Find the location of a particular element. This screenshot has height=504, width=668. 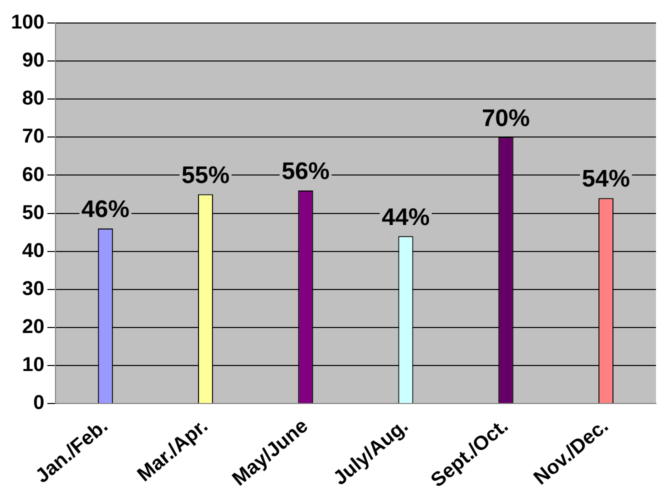

data-label: 54% is located at coordinates (606, 179).